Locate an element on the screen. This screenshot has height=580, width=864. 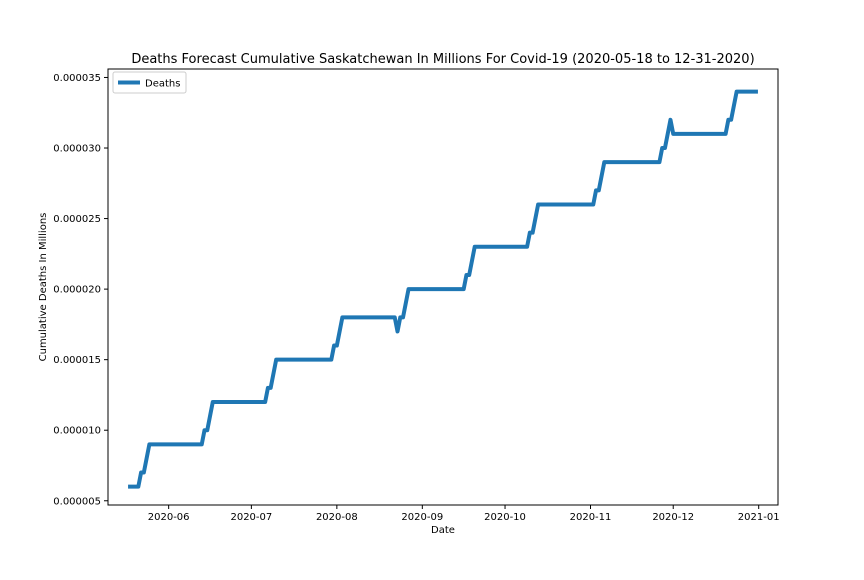
y-tick-label: 0.000035 is located at coordinates (77, 78).